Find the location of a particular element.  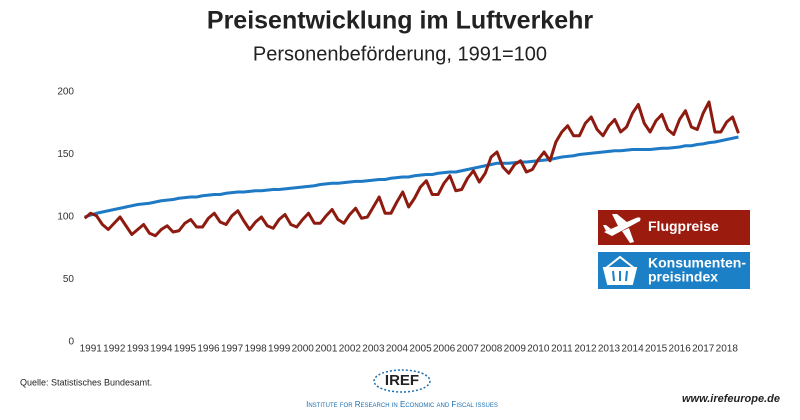

x-tick-label: 1993 is located at coordinates (138, 349).